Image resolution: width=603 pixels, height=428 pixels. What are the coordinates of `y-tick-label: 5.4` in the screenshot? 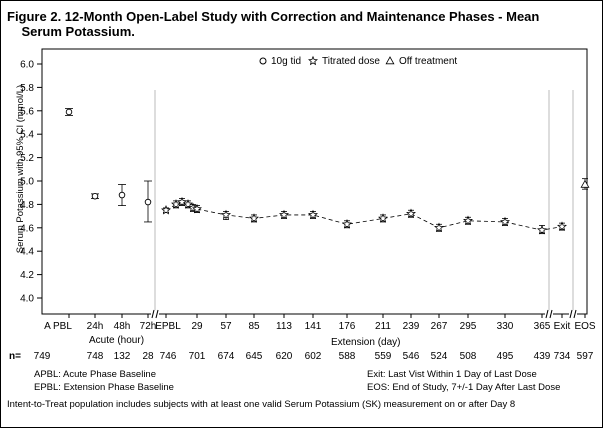 It's located at (27, 135).